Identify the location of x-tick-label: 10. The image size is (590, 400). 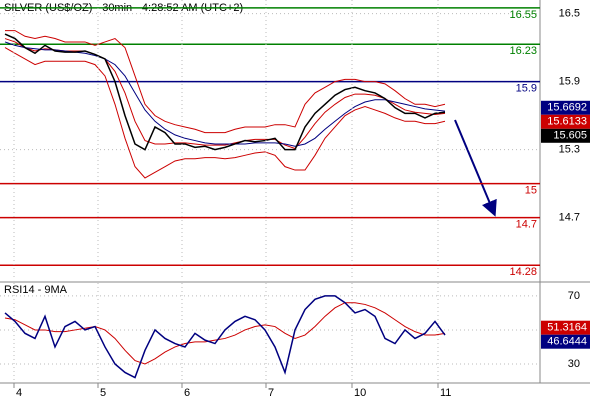
(360, 393).